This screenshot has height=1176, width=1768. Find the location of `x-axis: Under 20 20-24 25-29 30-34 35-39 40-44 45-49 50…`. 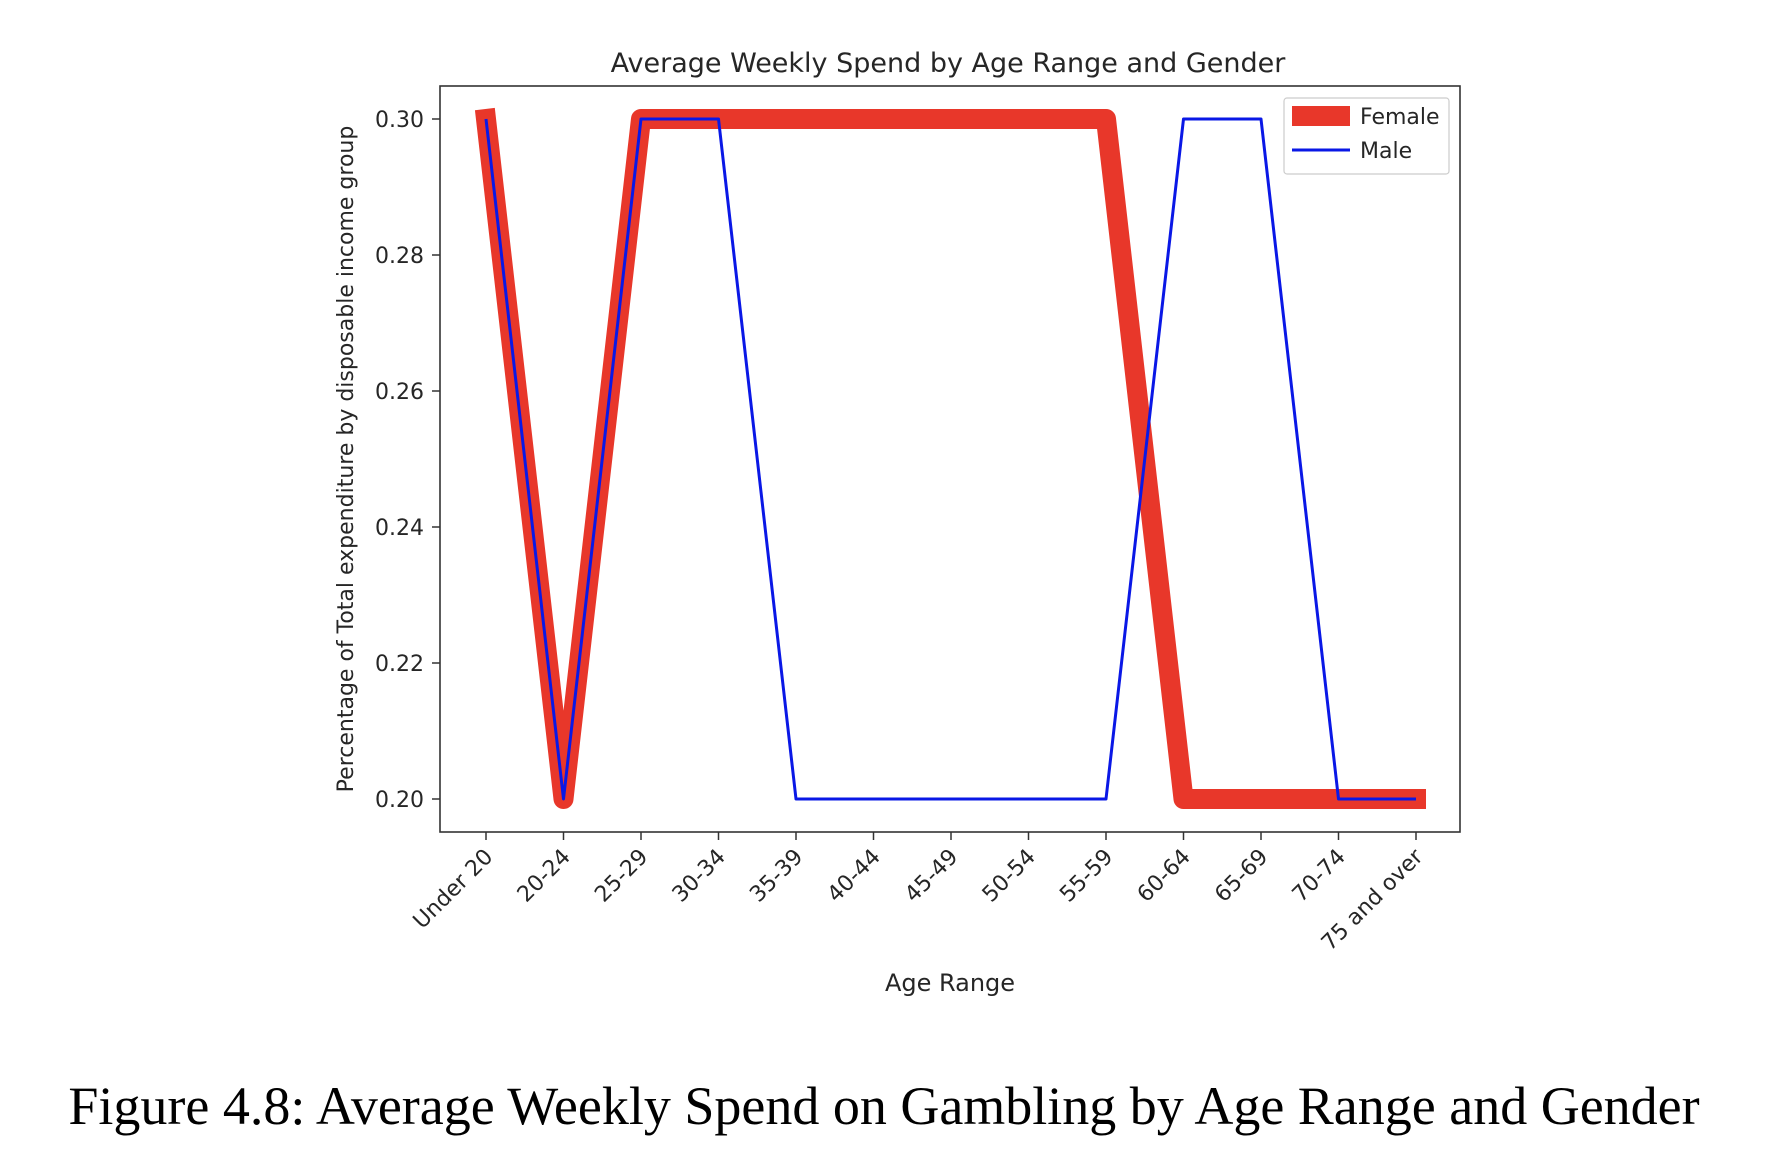

x-axis: Under 20 20-24 25-29 30-34 35-39 40-44 45-49 50… is located at coordinates (919, 894).